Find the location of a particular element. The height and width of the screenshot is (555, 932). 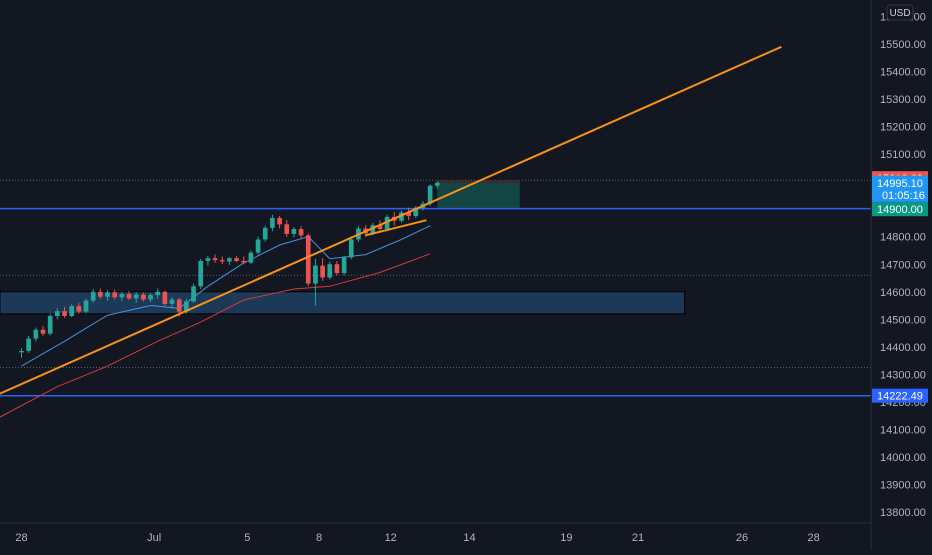

time-tick-label: 21 is located at coordinates (638, 538).